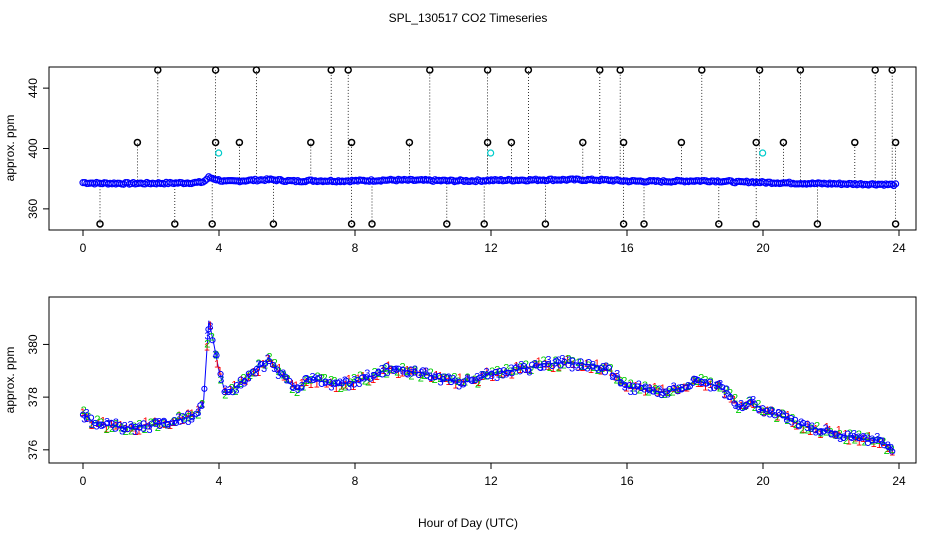 The height and width of the screenshot is (540, 936). I want to click on x-axis-label: Hour of Day (UTC), so click(468, 523).